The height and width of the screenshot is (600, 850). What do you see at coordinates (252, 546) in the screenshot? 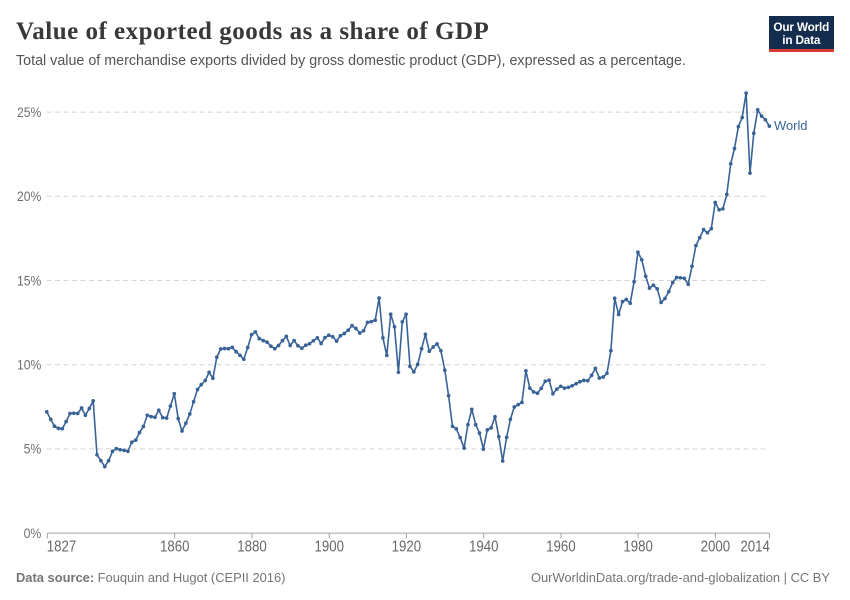
I see `svg-text: 1880` at bounding box center [252, 546].